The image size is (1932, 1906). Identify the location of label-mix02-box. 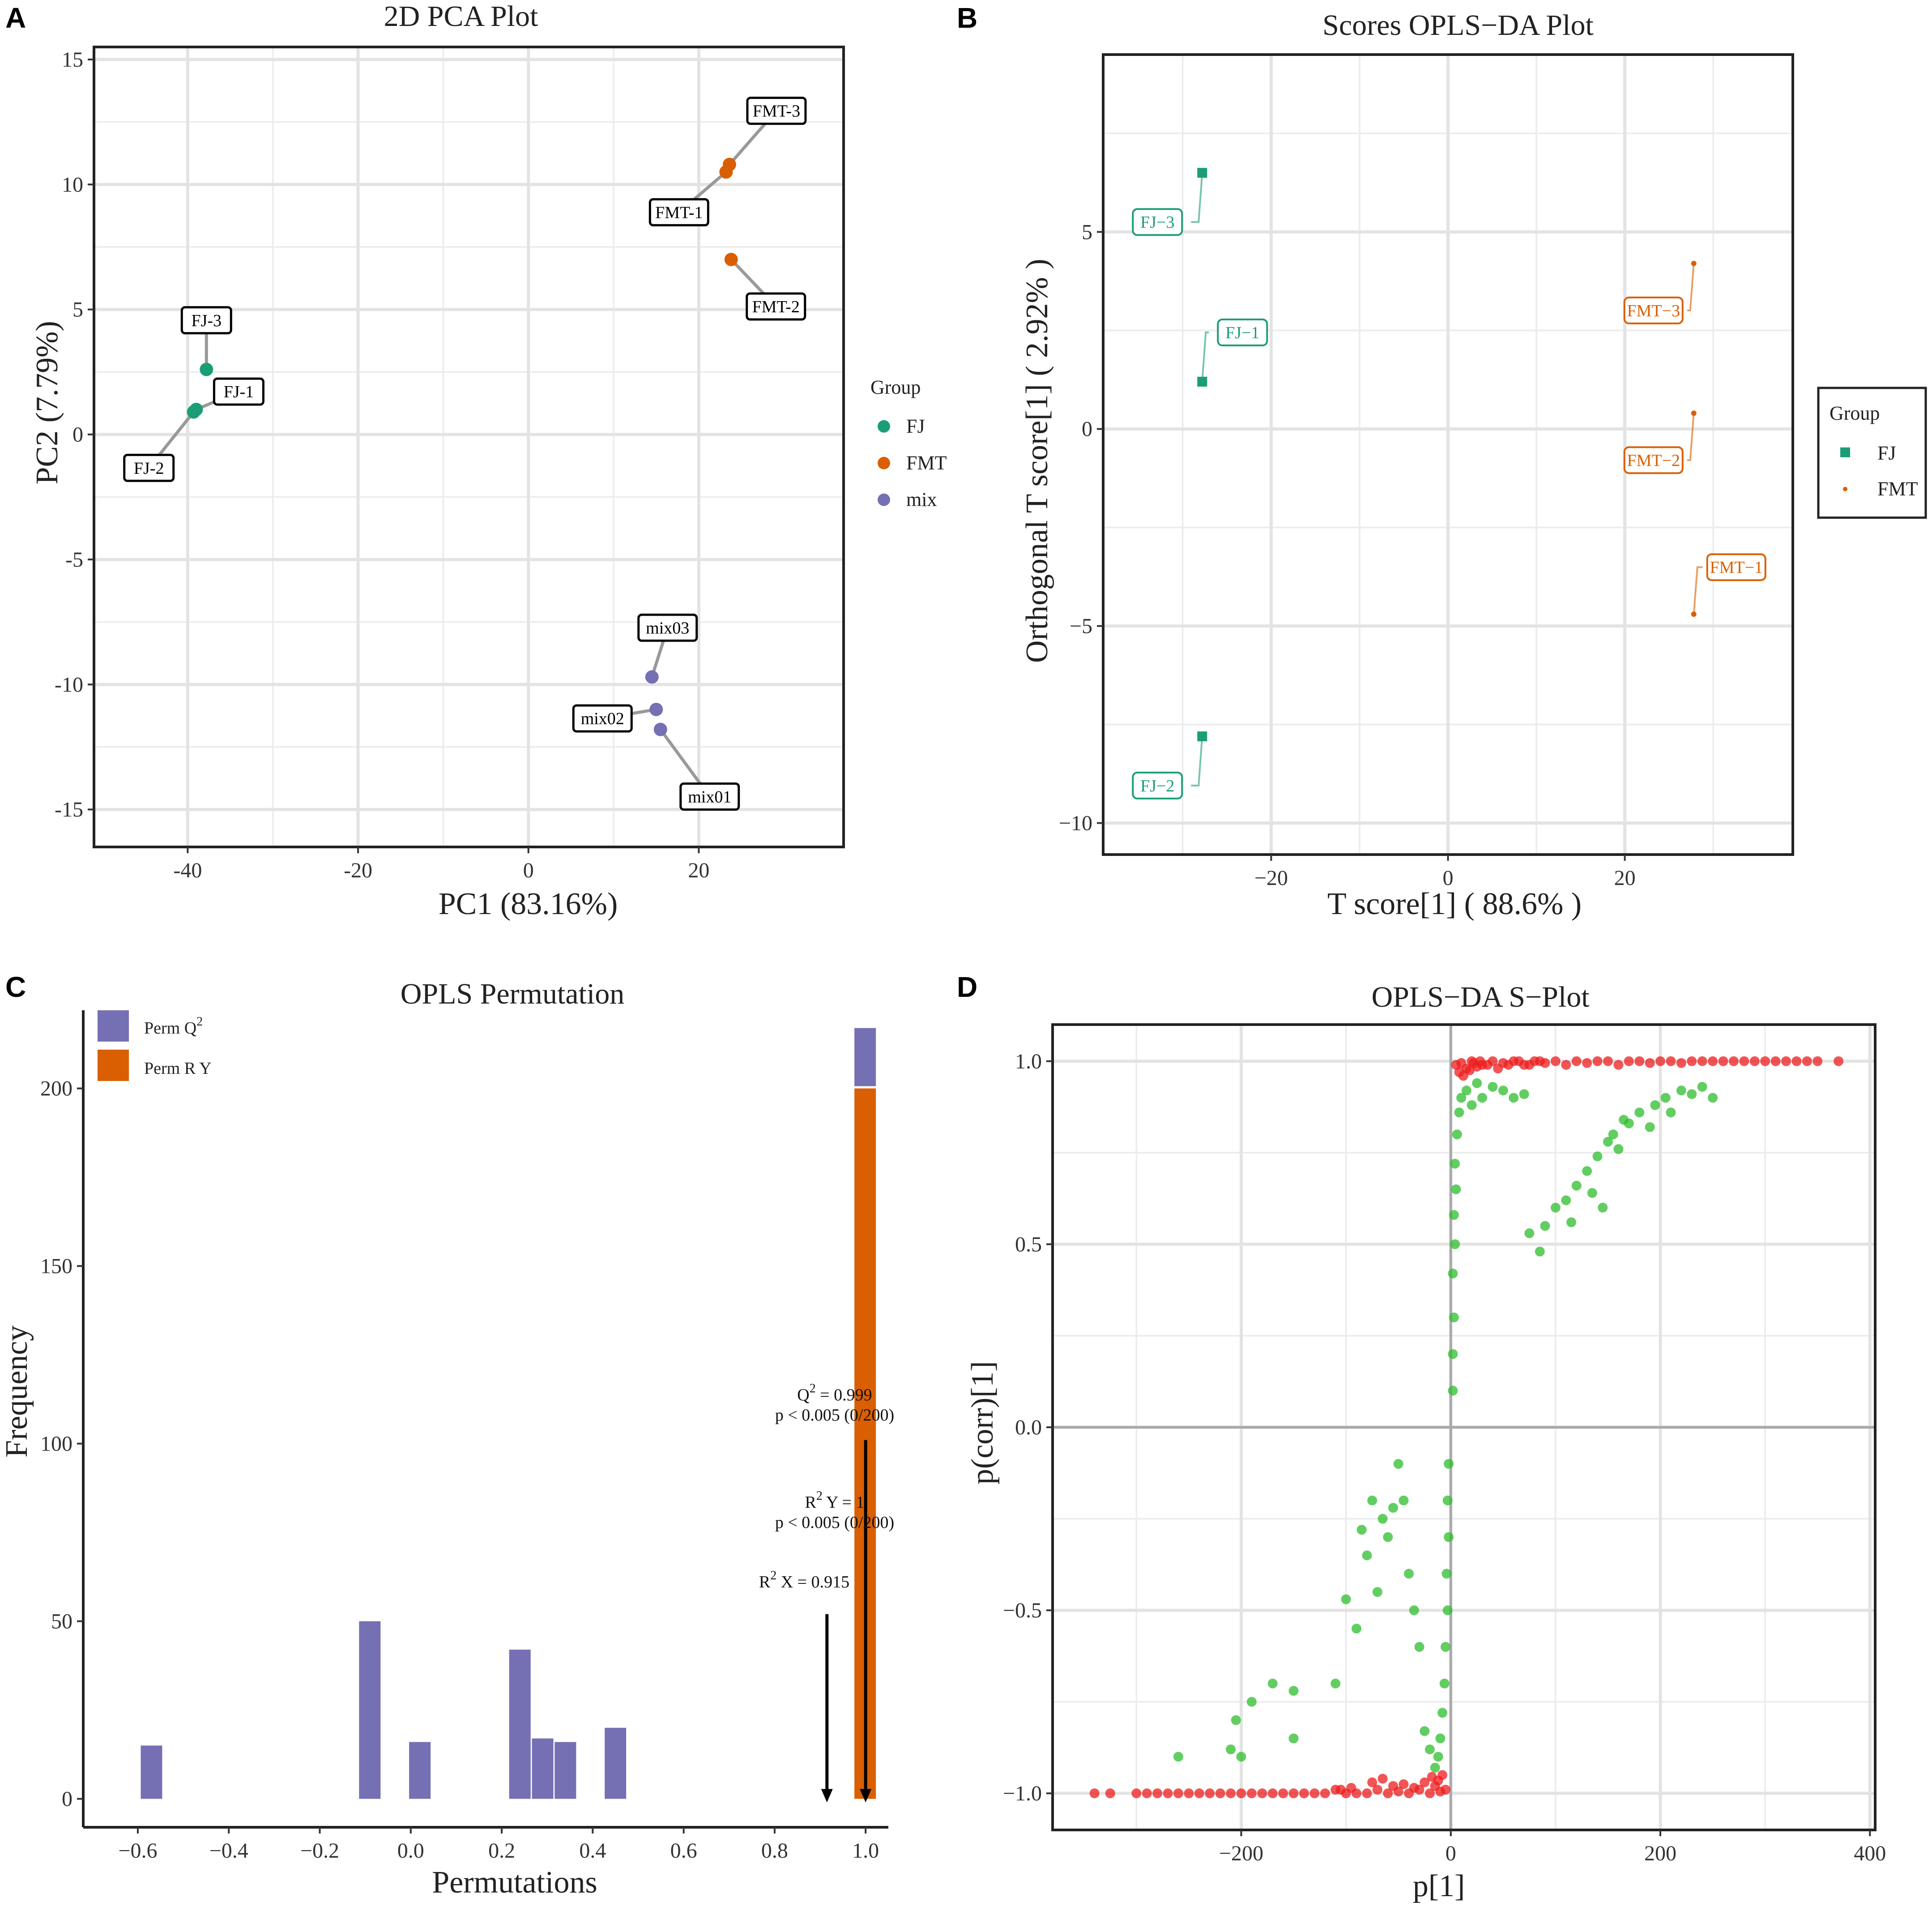
(602, 719).